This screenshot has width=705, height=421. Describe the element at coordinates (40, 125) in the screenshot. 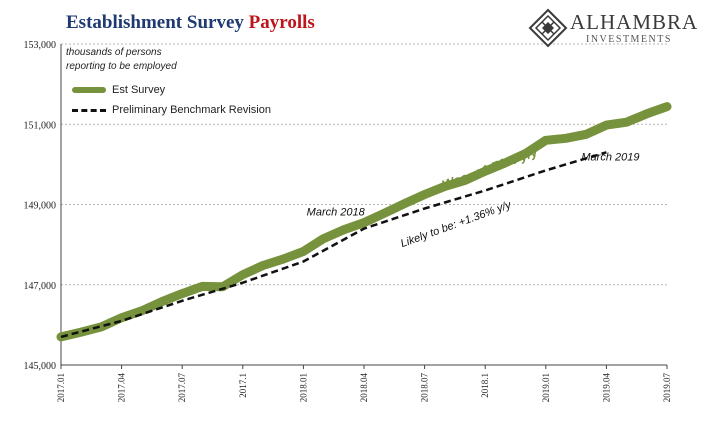

I see `y-tick-label: 151,000` at that location.